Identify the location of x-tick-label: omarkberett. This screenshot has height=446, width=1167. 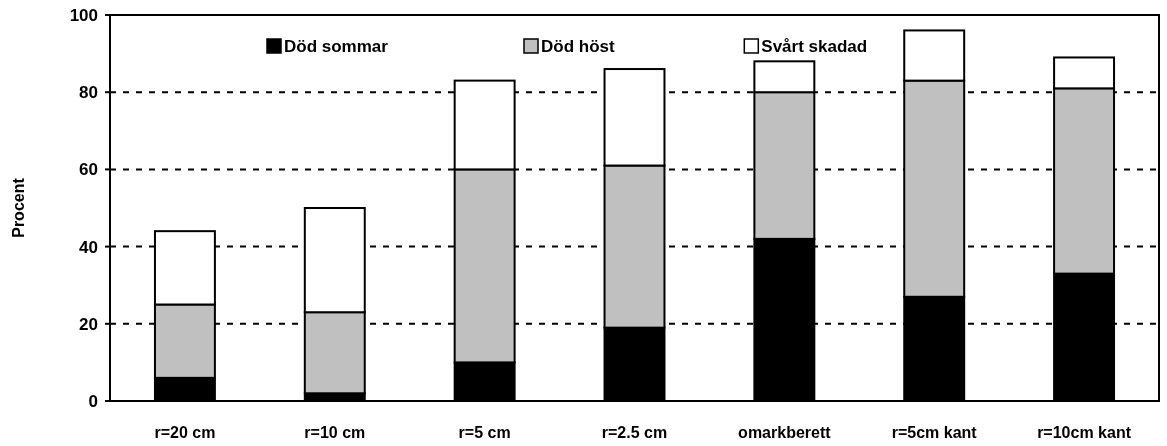
(785, 432).